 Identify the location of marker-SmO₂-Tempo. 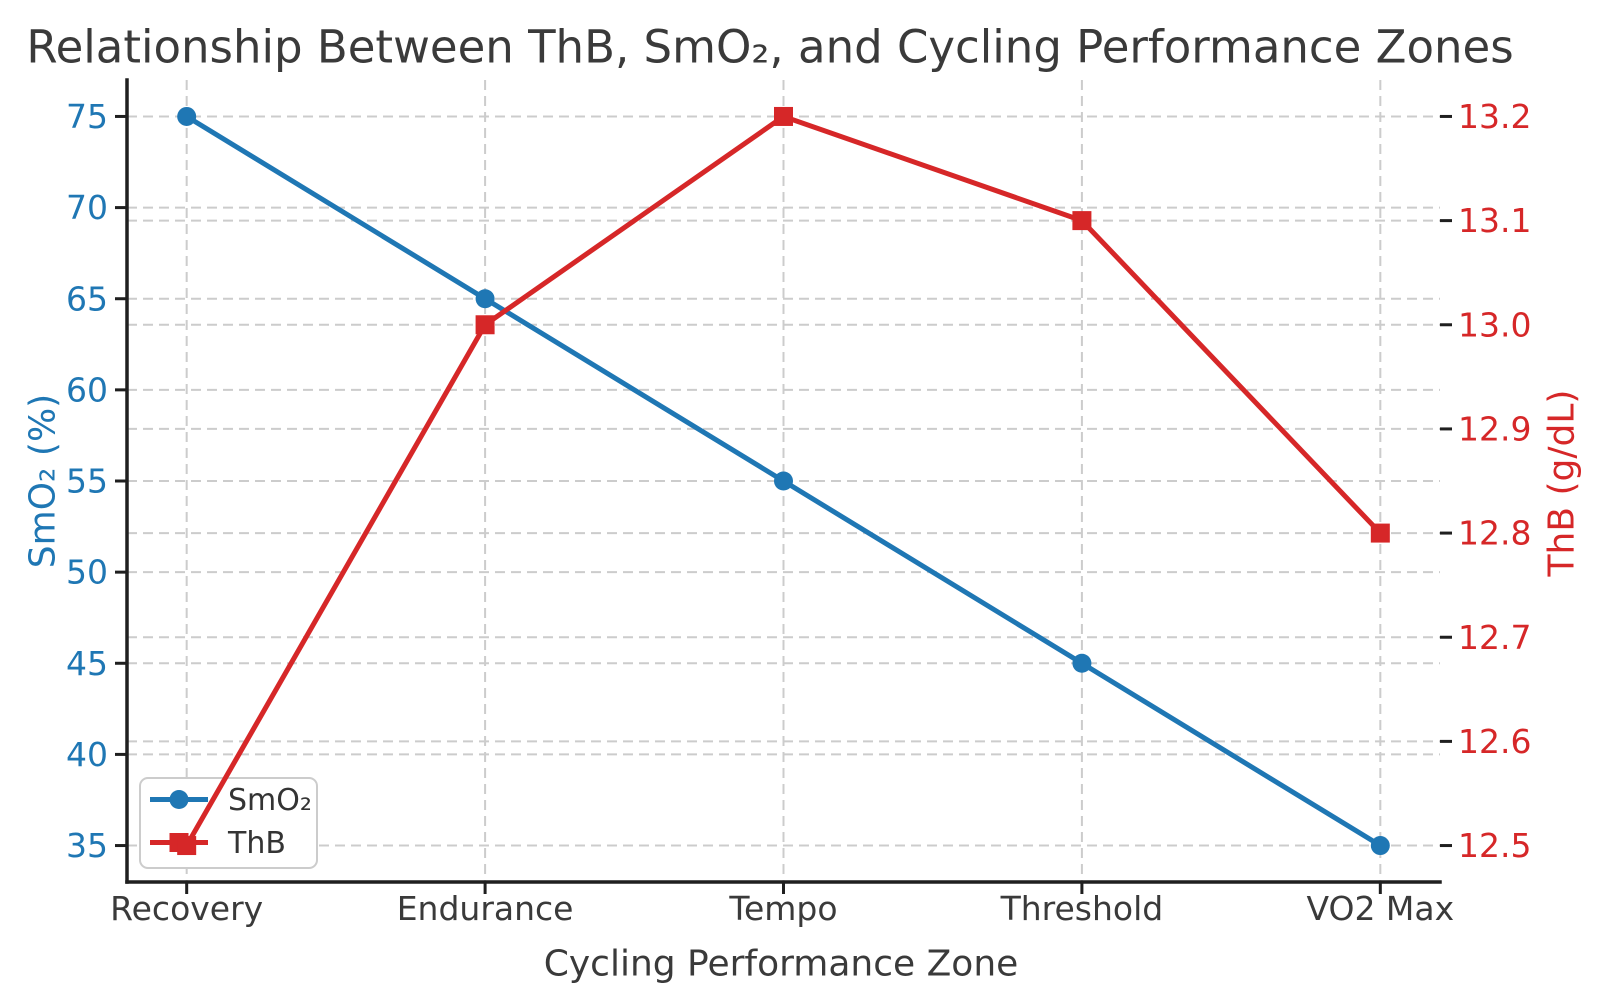
(783, 481).